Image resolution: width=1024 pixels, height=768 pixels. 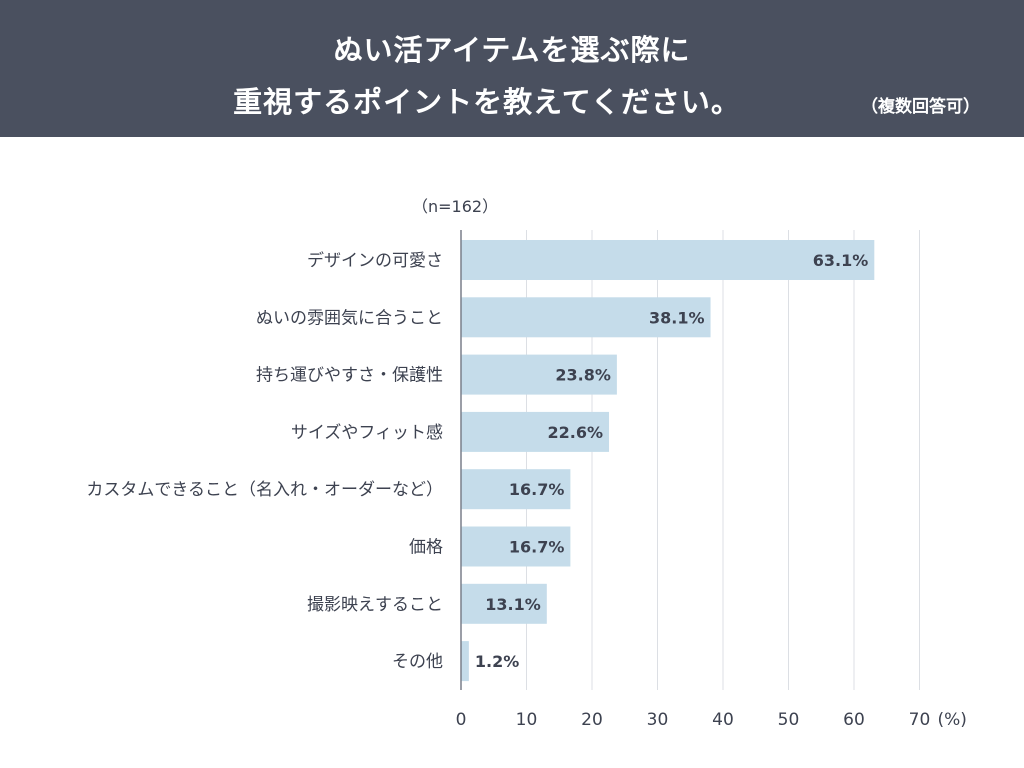 I want to click on category-label: 撮影映えすること, so click(x=375, y=605).